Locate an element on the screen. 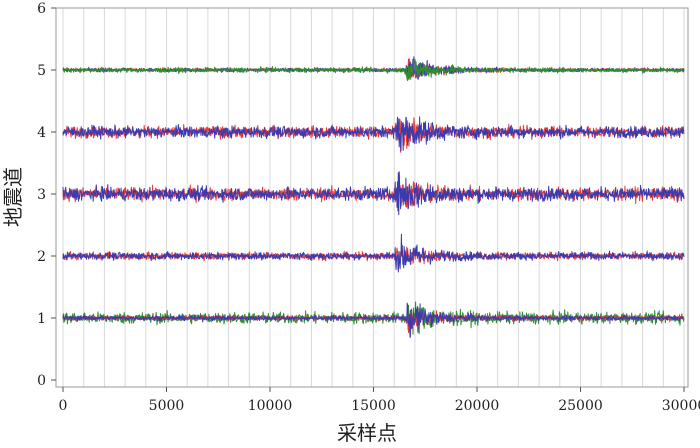  y-tick-label: 6 is located at coordinates (41, 9).